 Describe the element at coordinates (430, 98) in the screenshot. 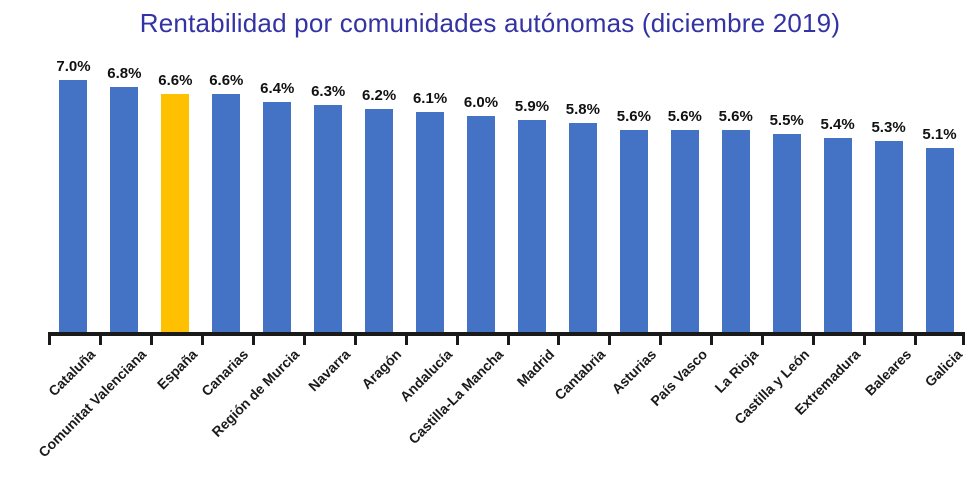

I see `bar-value-label: 6.1%` at that location.